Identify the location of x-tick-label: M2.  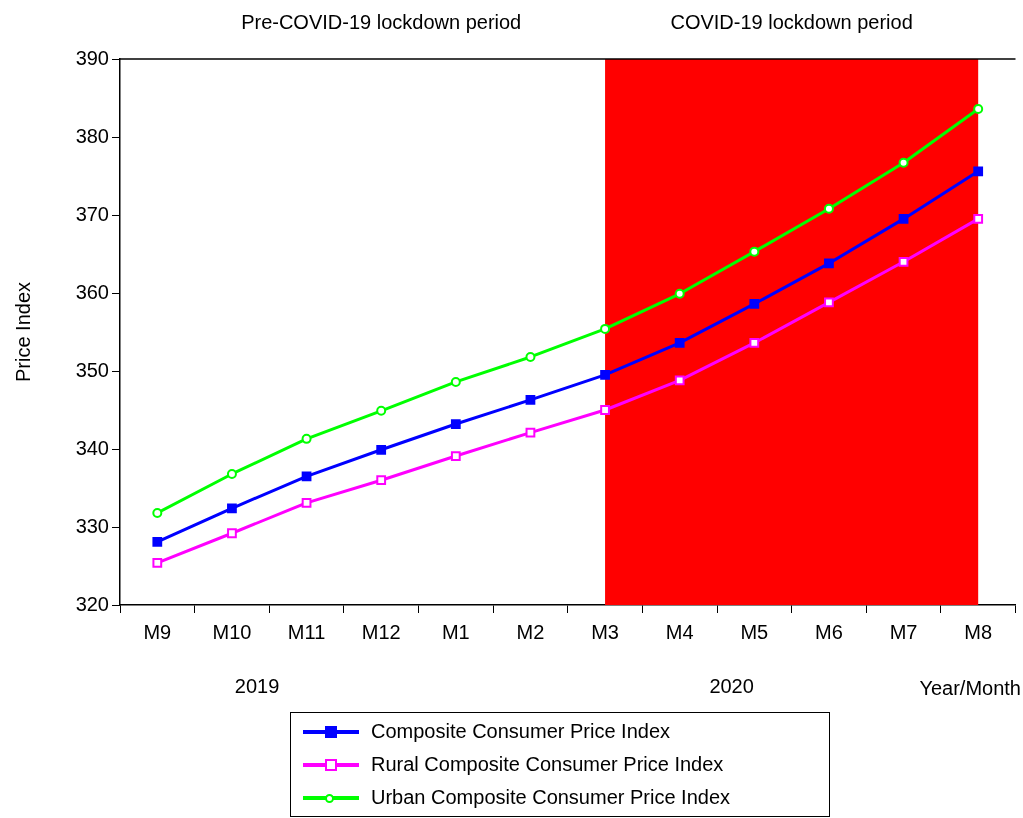
(530, 631).